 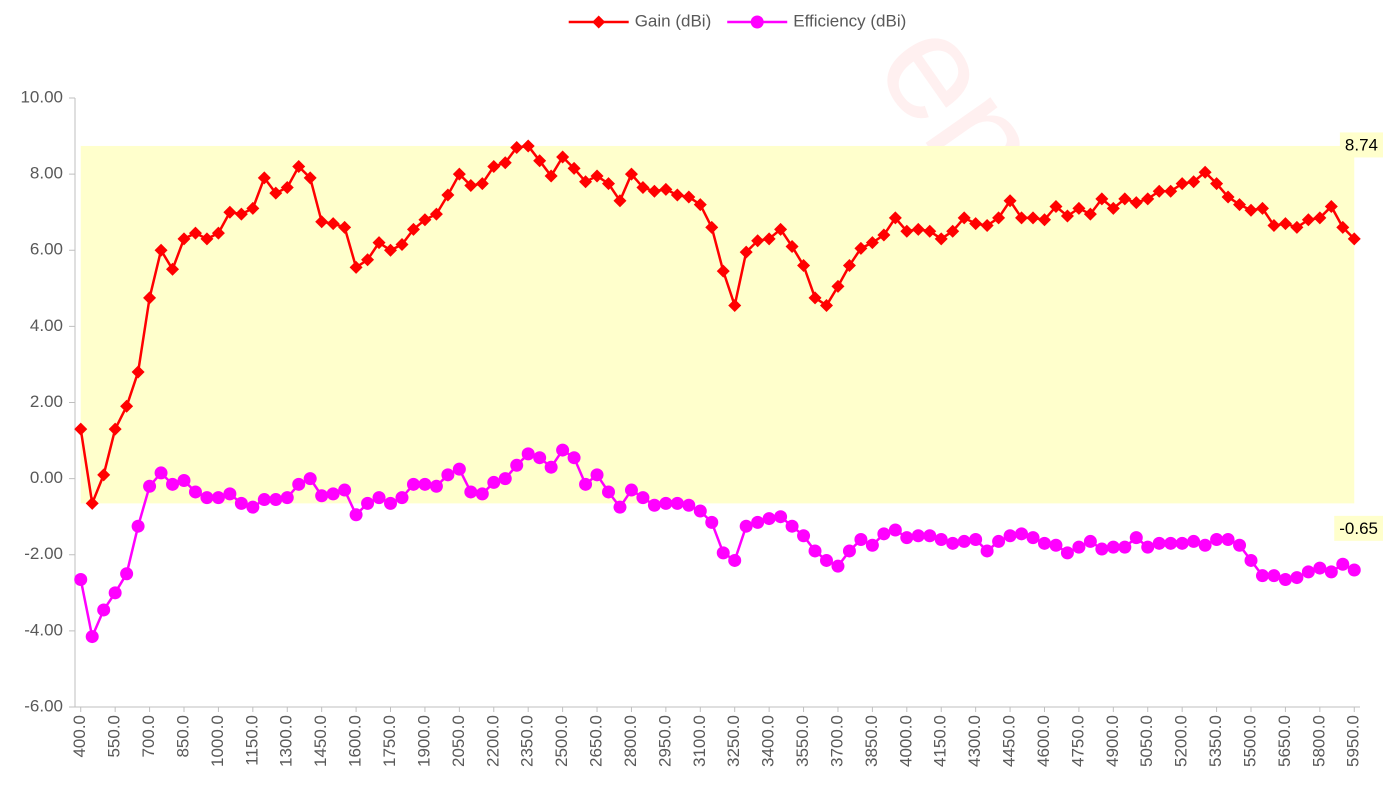 I want to click on legend: Gain (dBi) Efficiency (dBi), so click(x=737, y=20).